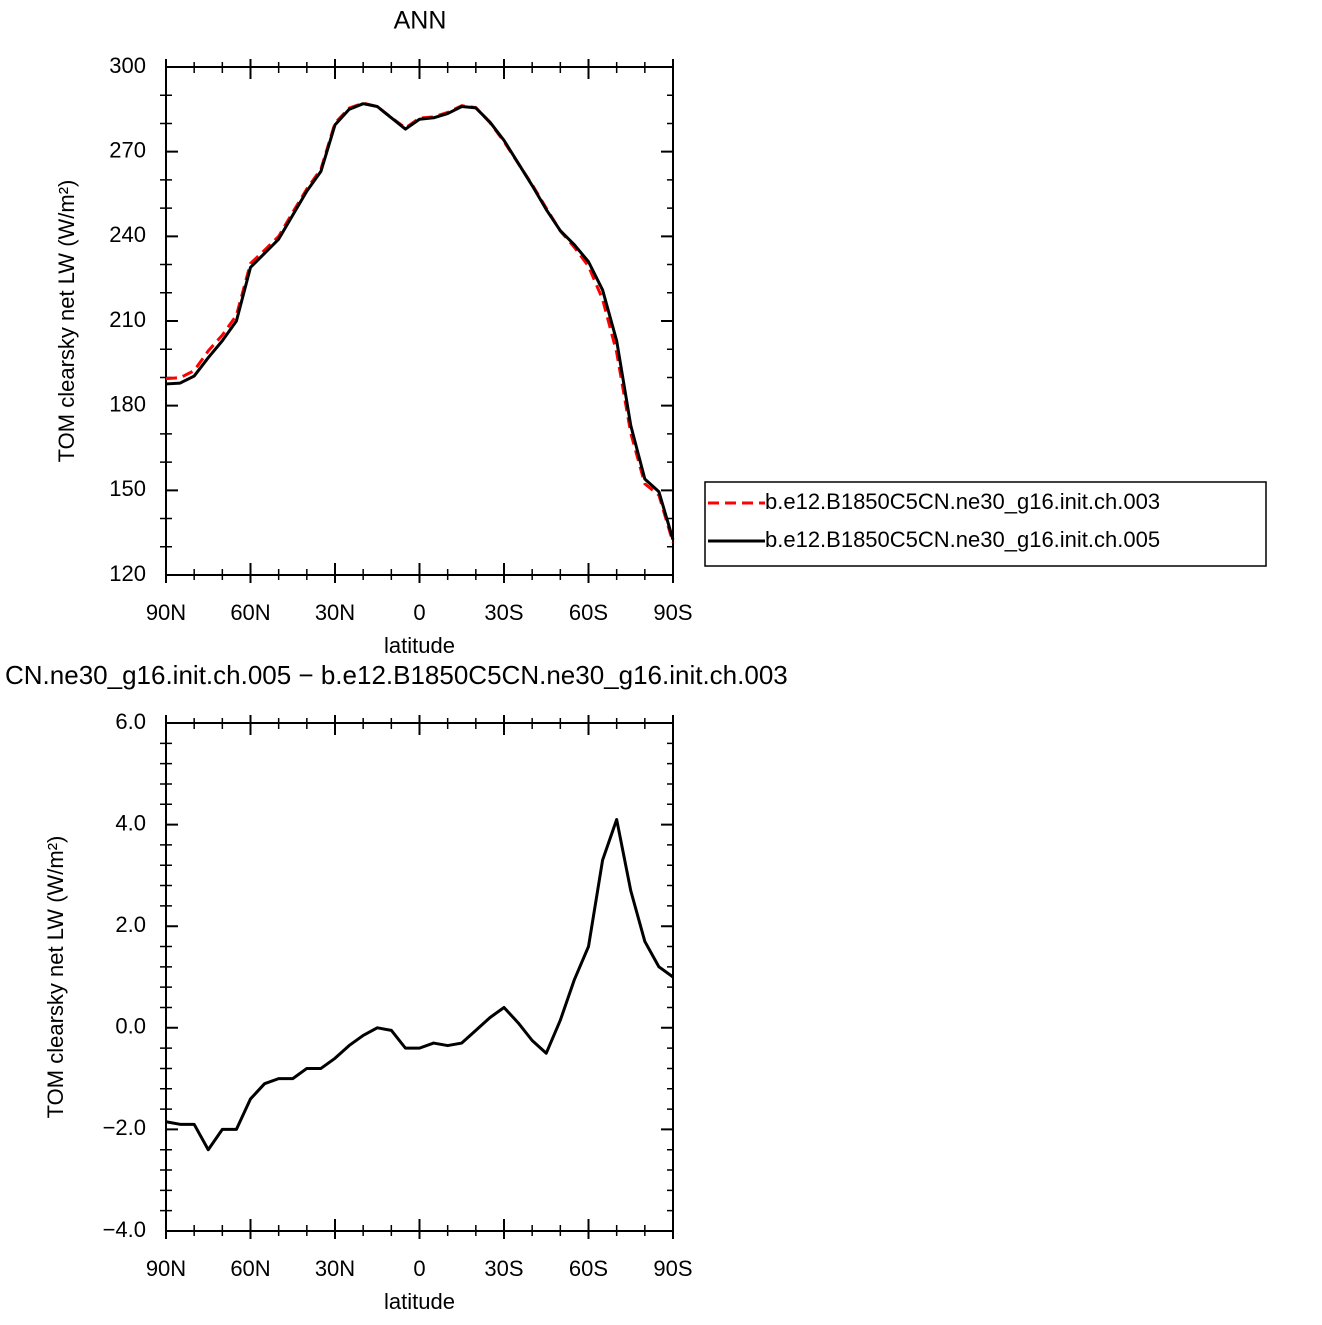  Describe the element at coordinates (127, 403) in the screenshot. I see `y-tick-label: 180` at that location.